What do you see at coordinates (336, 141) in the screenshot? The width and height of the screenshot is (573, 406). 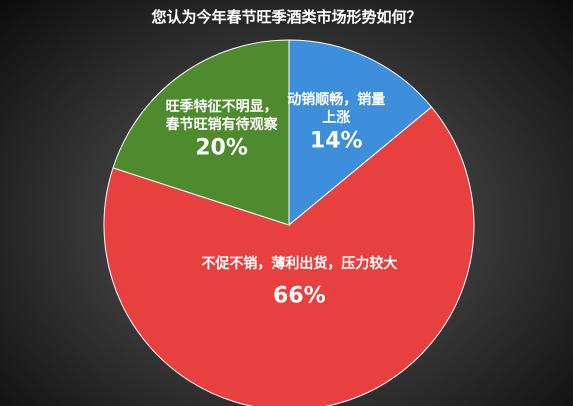 I see `value-label: 14%` at bounding box center [336, 141].